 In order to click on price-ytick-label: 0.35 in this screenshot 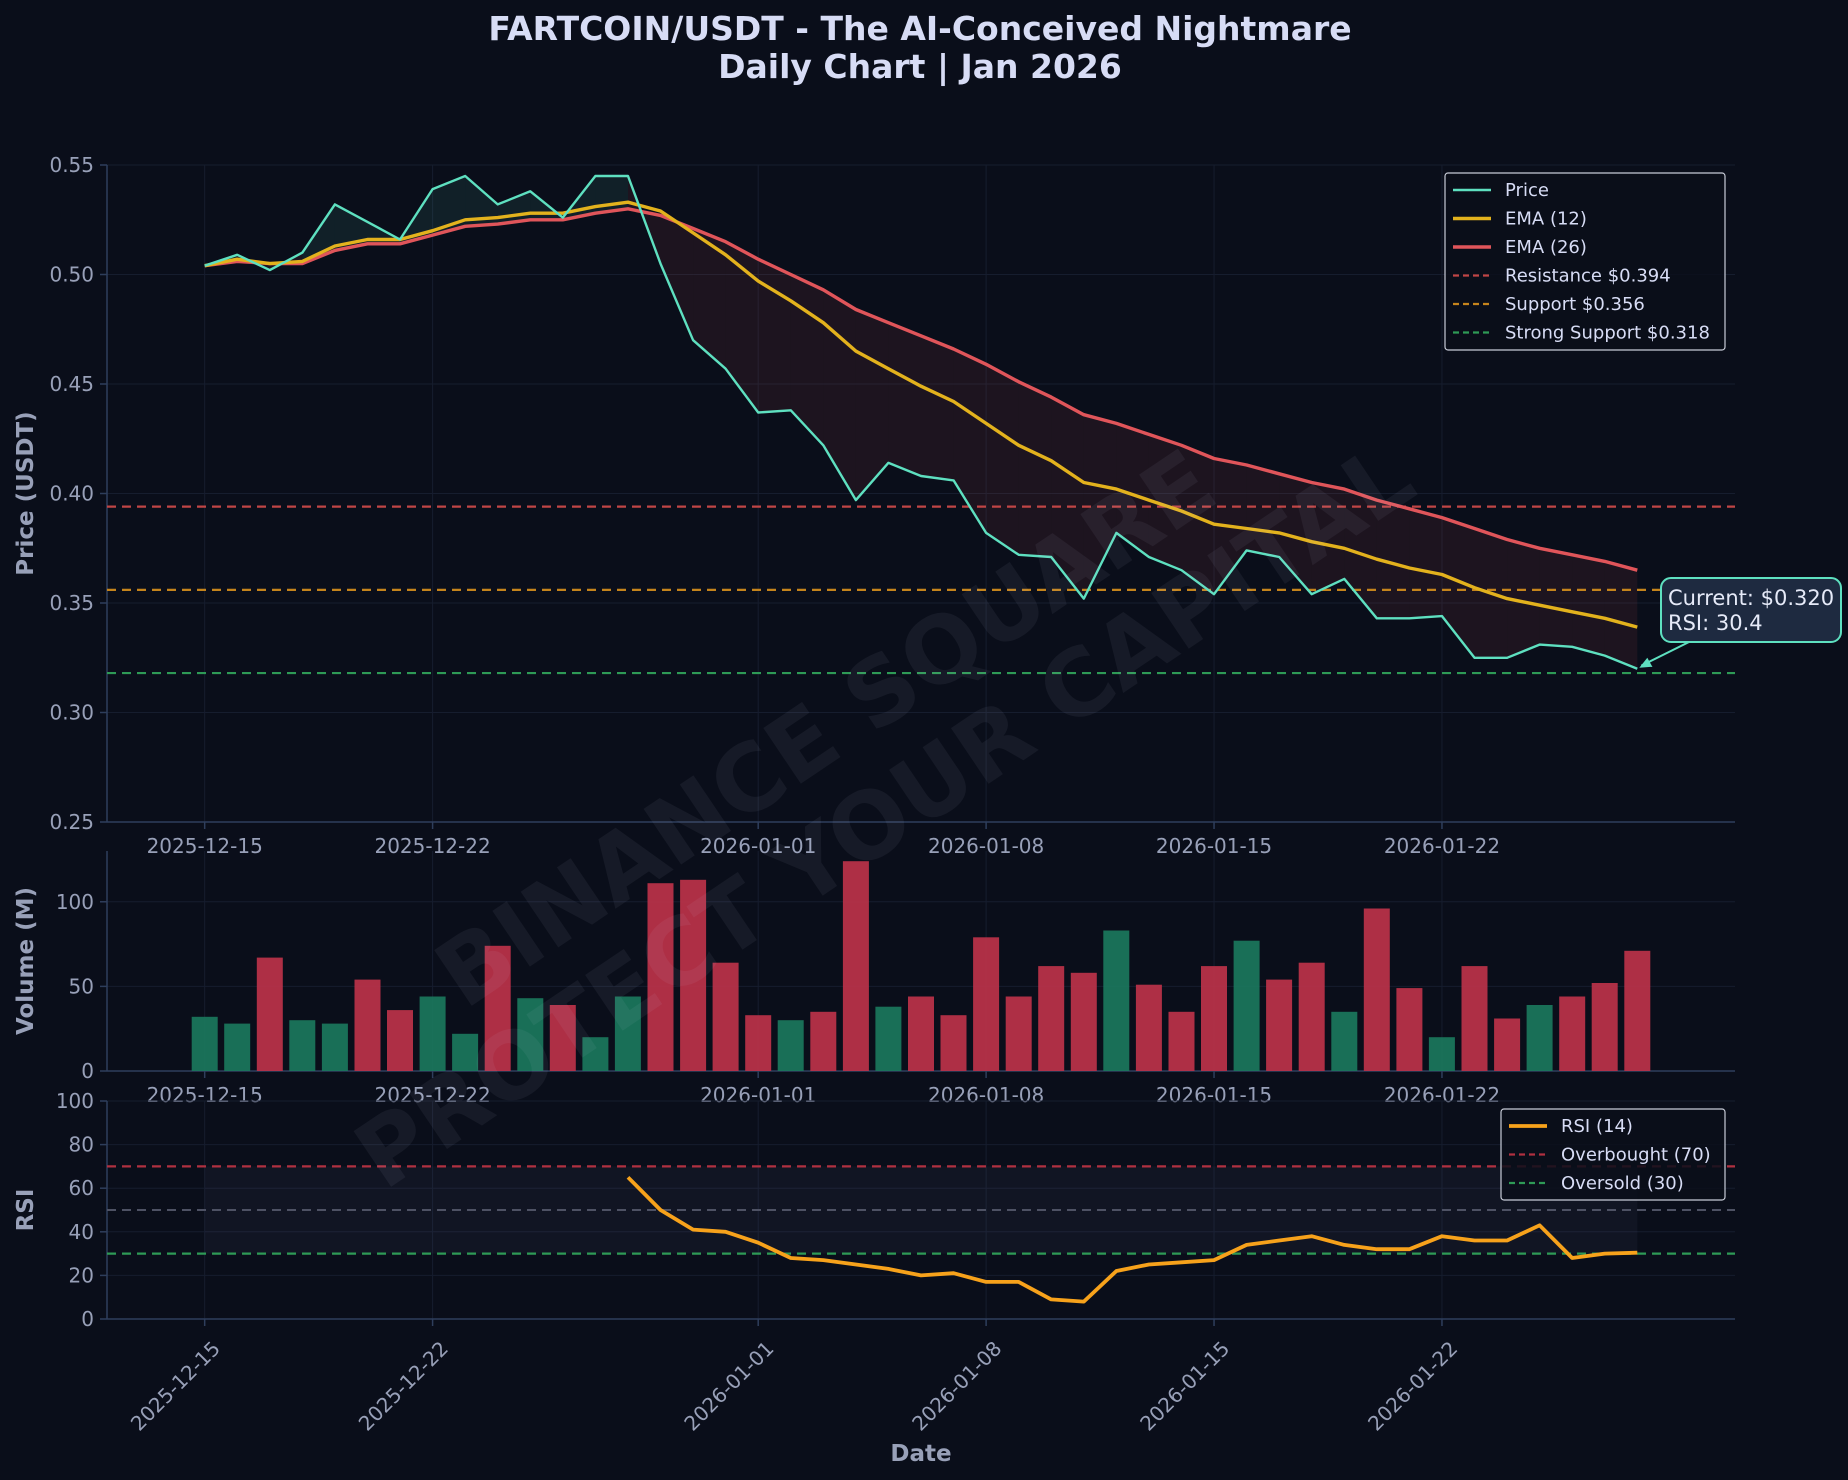, I will do `click(71, 603)`.